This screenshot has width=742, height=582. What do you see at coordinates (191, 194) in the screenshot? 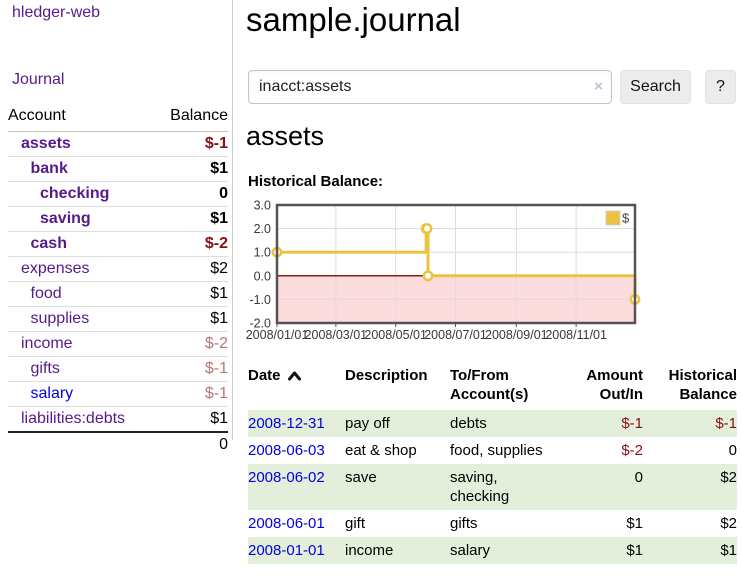
I see `account-balance: 0` at bounding box center [191, 194].